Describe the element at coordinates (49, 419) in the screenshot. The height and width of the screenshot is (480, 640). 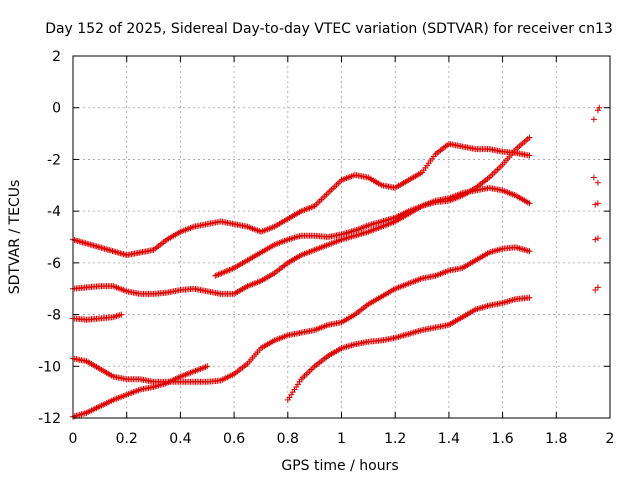
I see `y-tick-label: -12` at that location.